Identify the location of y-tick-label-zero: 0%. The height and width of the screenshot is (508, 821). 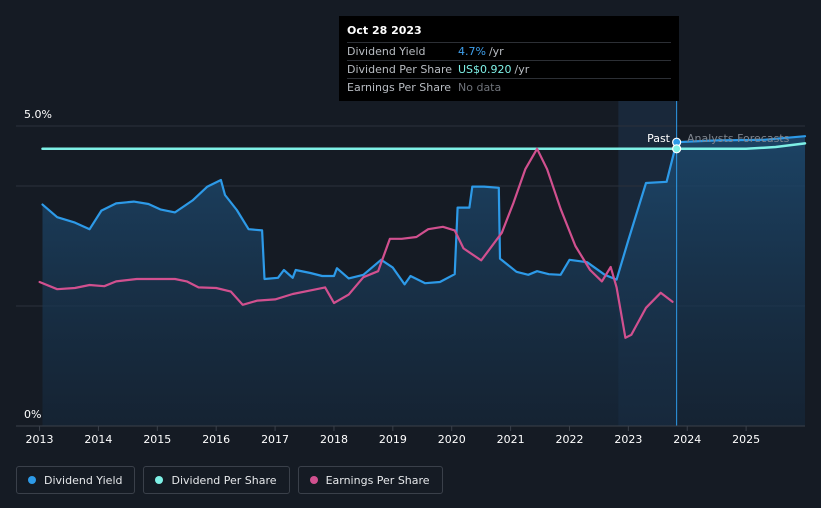
(32, 414).